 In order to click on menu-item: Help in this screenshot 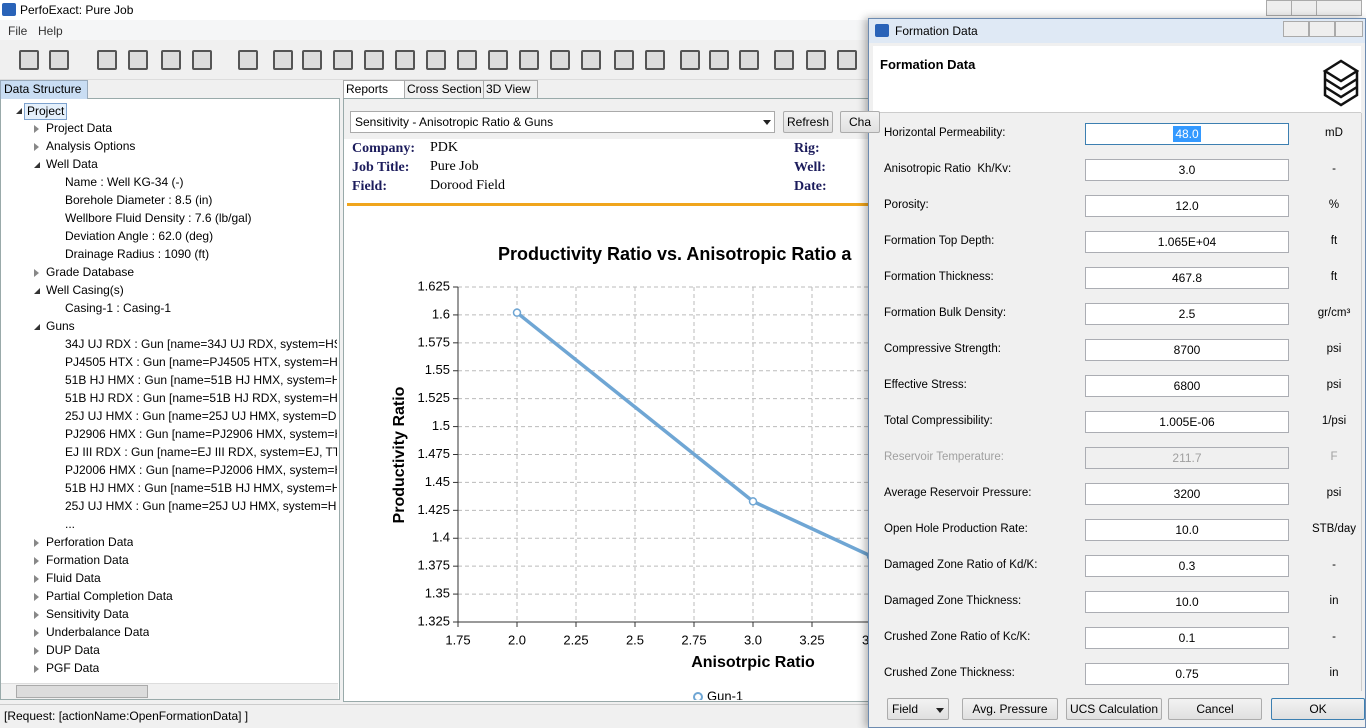, I will do `click(50, 31)`.